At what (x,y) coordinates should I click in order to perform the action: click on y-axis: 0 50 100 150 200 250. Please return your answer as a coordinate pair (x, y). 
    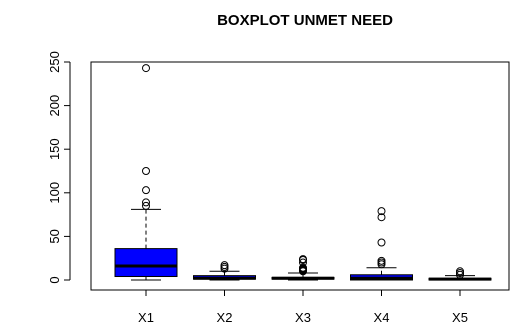
    Looking at the image, I should click on (59, 167).